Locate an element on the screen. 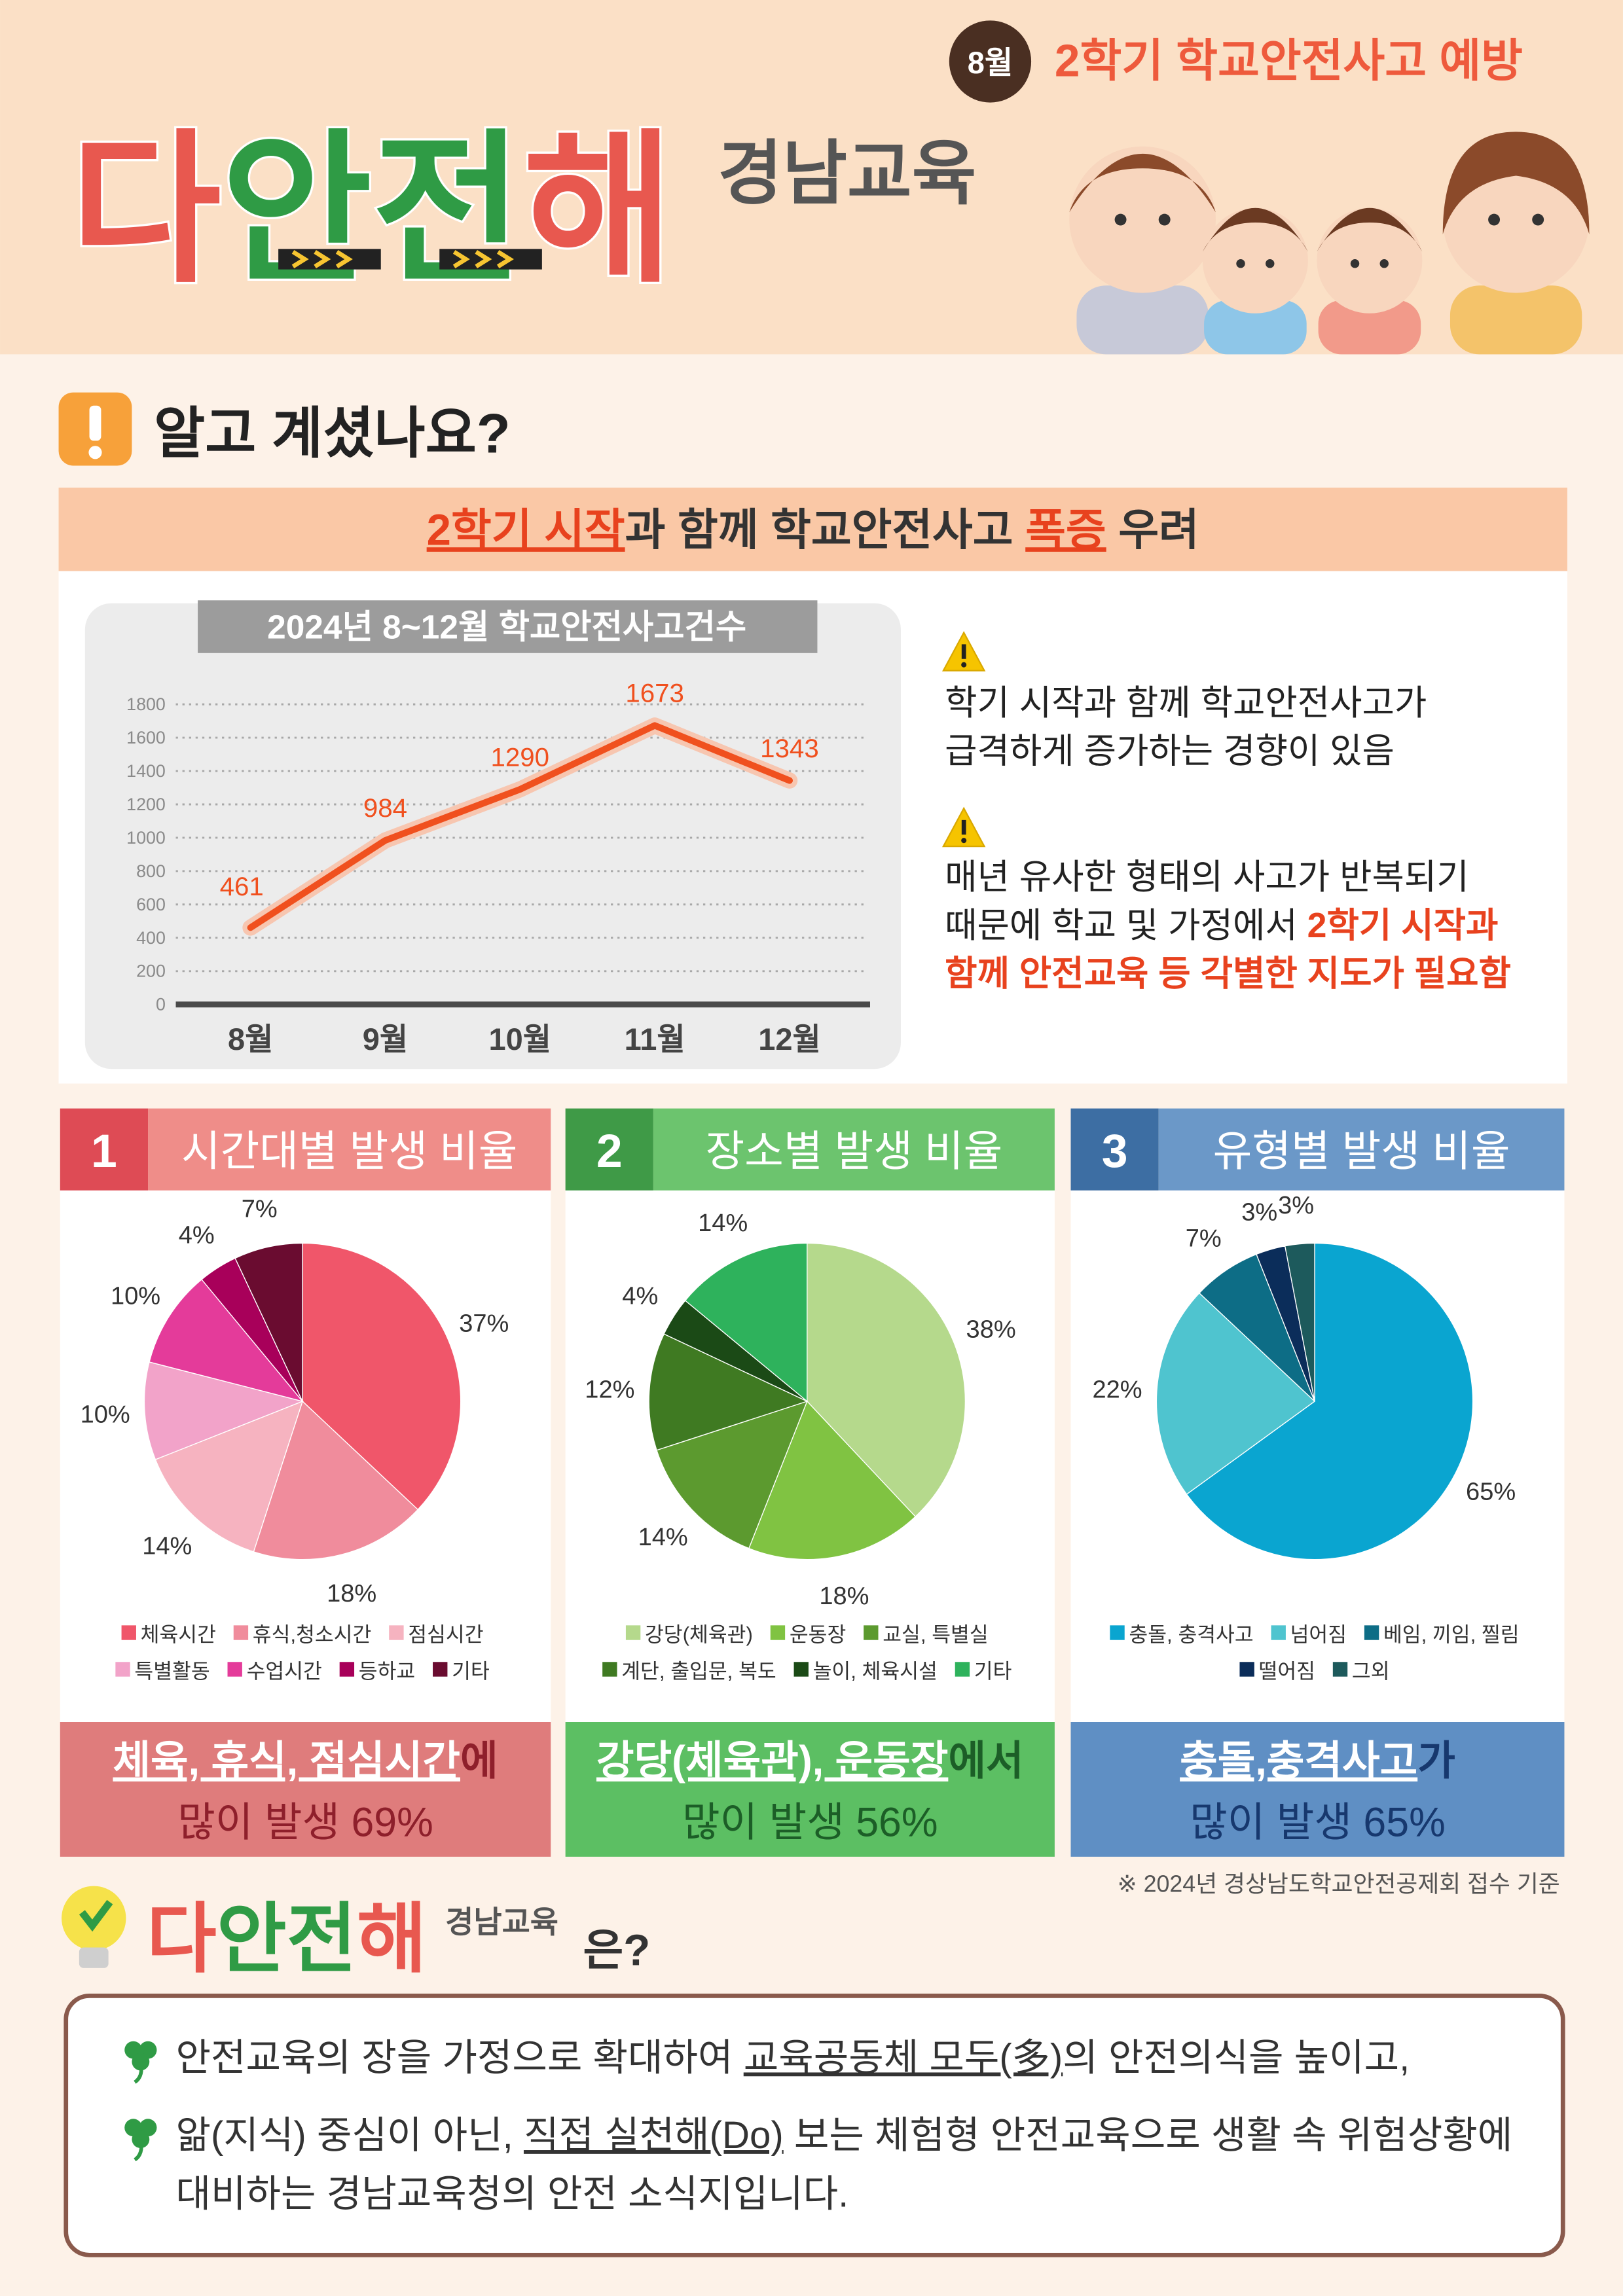  badge is located at coordinates (990, 61).